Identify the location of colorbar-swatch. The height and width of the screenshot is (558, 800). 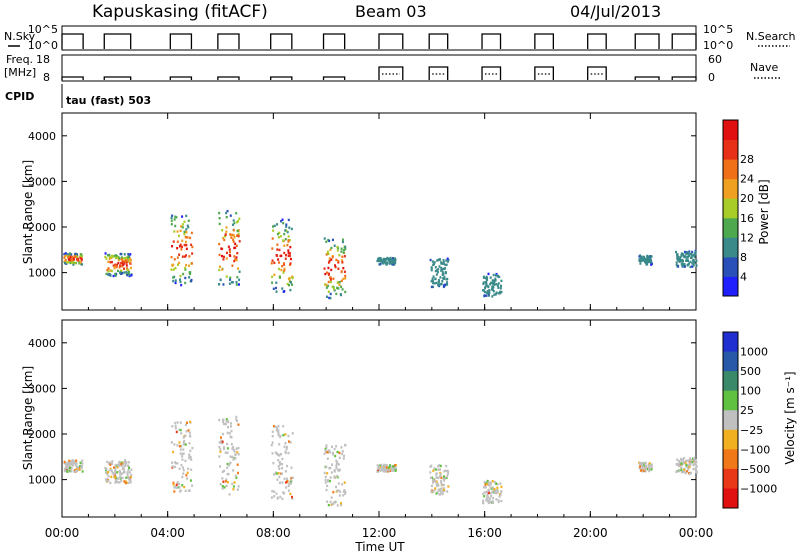
(730, 439).